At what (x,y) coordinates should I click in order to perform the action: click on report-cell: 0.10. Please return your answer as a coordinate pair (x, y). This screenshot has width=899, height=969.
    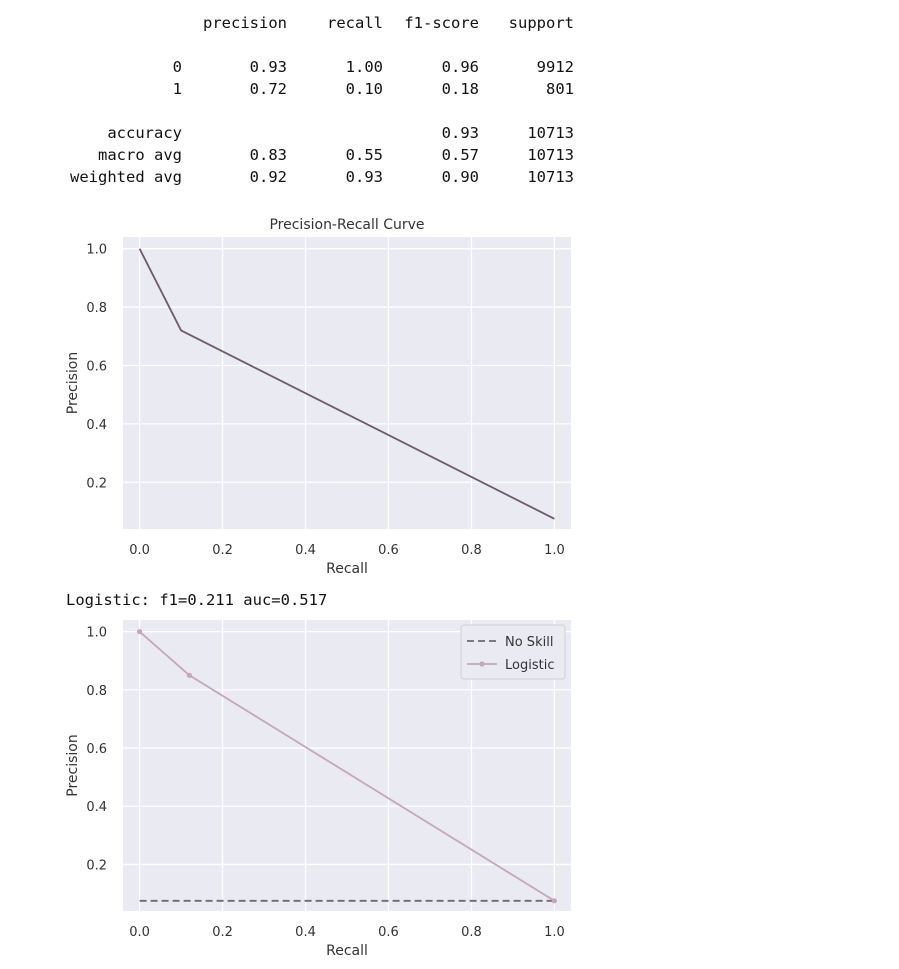
    Looking at the image, I should click on (364, 89).